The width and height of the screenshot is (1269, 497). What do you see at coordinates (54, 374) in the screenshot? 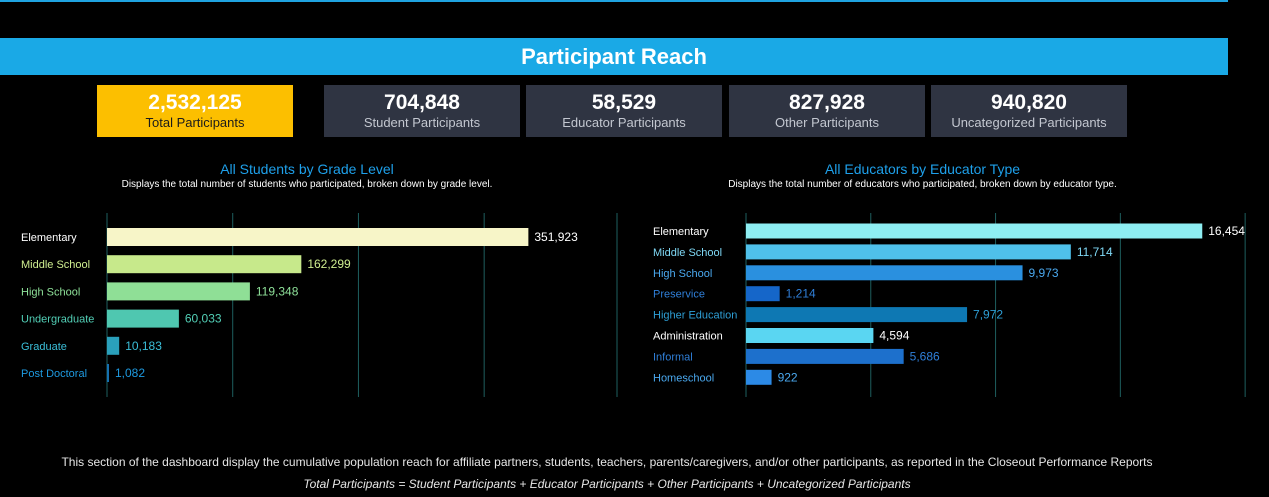
I see `students-category-label: Post Doctoral` at bounding box center [54, 374].